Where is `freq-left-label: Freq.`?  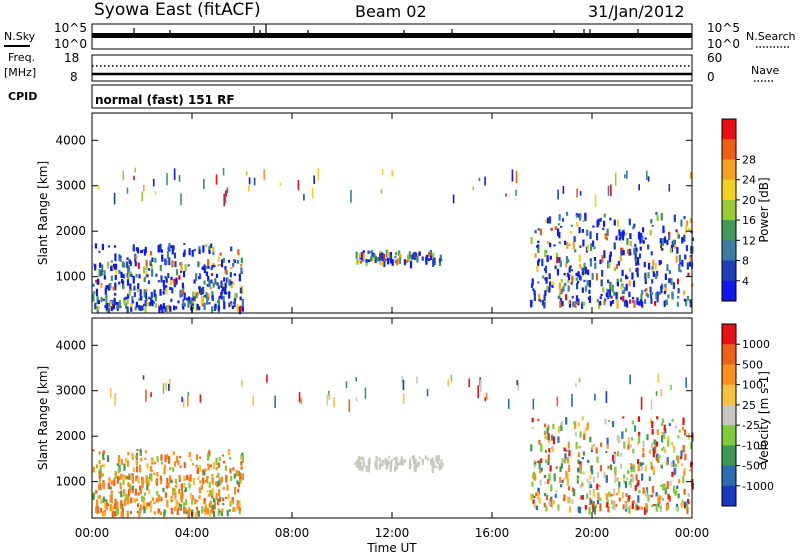
freq-left-label: Freq. is located at coordinates (21, 57).